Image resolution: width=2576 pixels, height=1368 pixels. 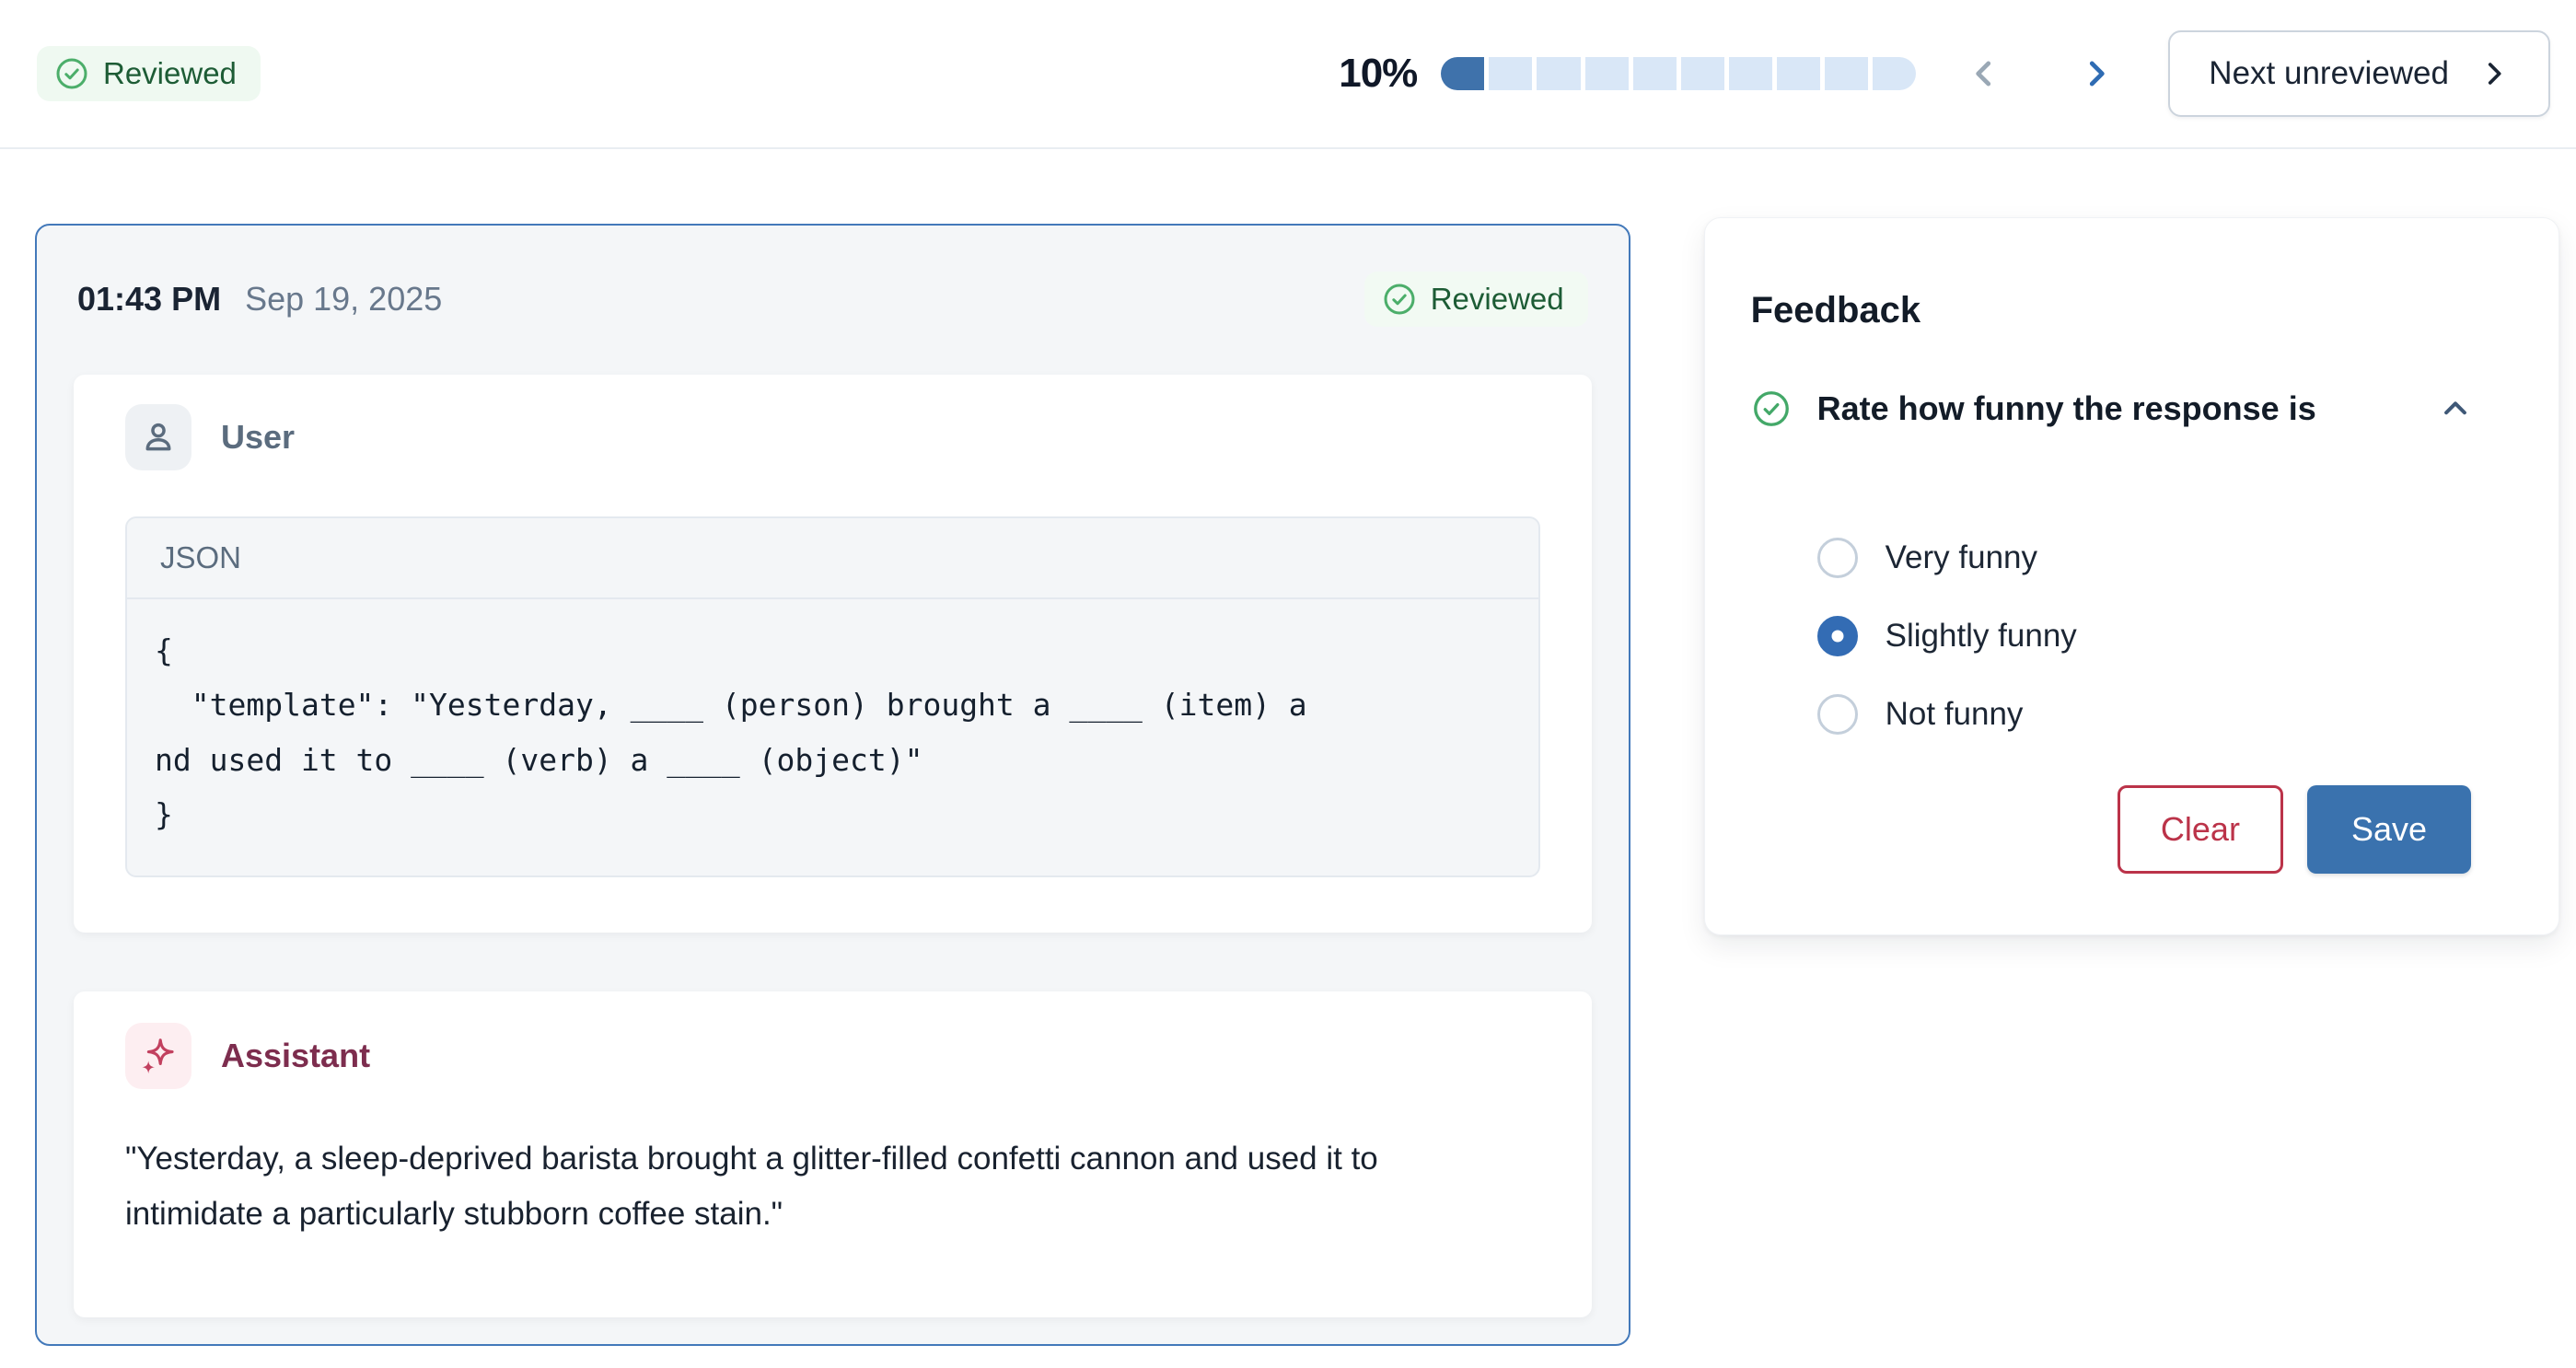 What do you see at coordinates (832, 558) in the screenshot?
I see `code-language-header: JSON` at bounding box center [832, 558].